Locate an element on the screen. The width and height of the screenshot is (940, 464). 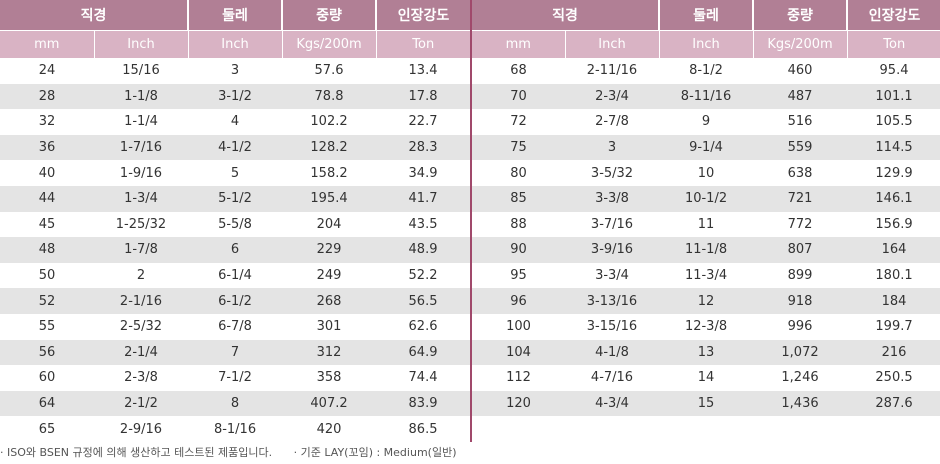
cell-circumference-inch: 15 is located at coordinates (706, 403).